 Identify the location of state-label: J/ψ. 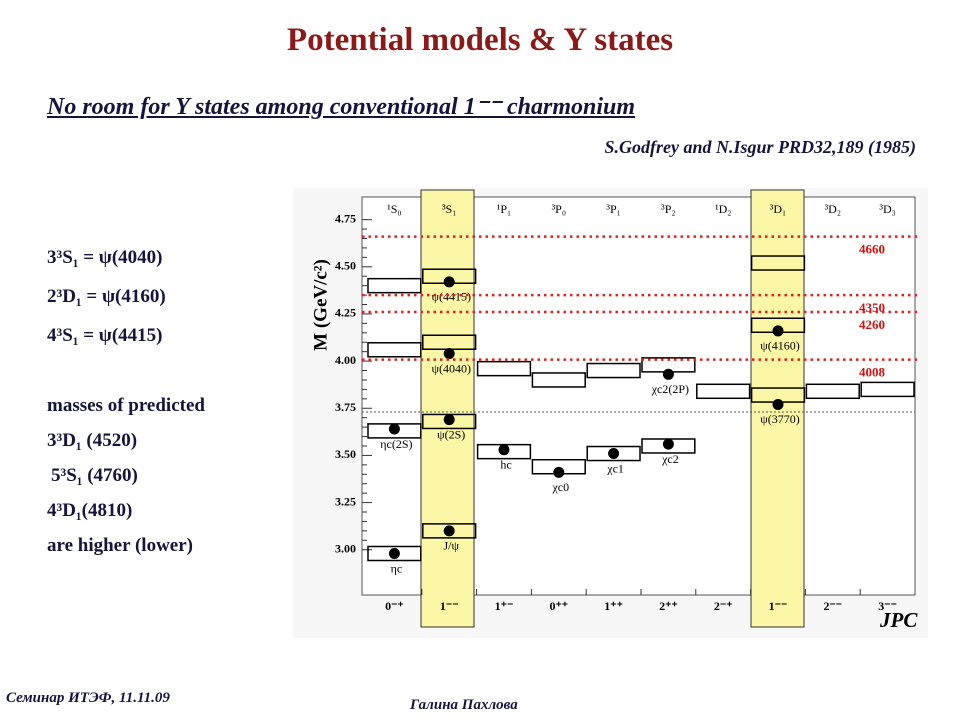
(451, 546).